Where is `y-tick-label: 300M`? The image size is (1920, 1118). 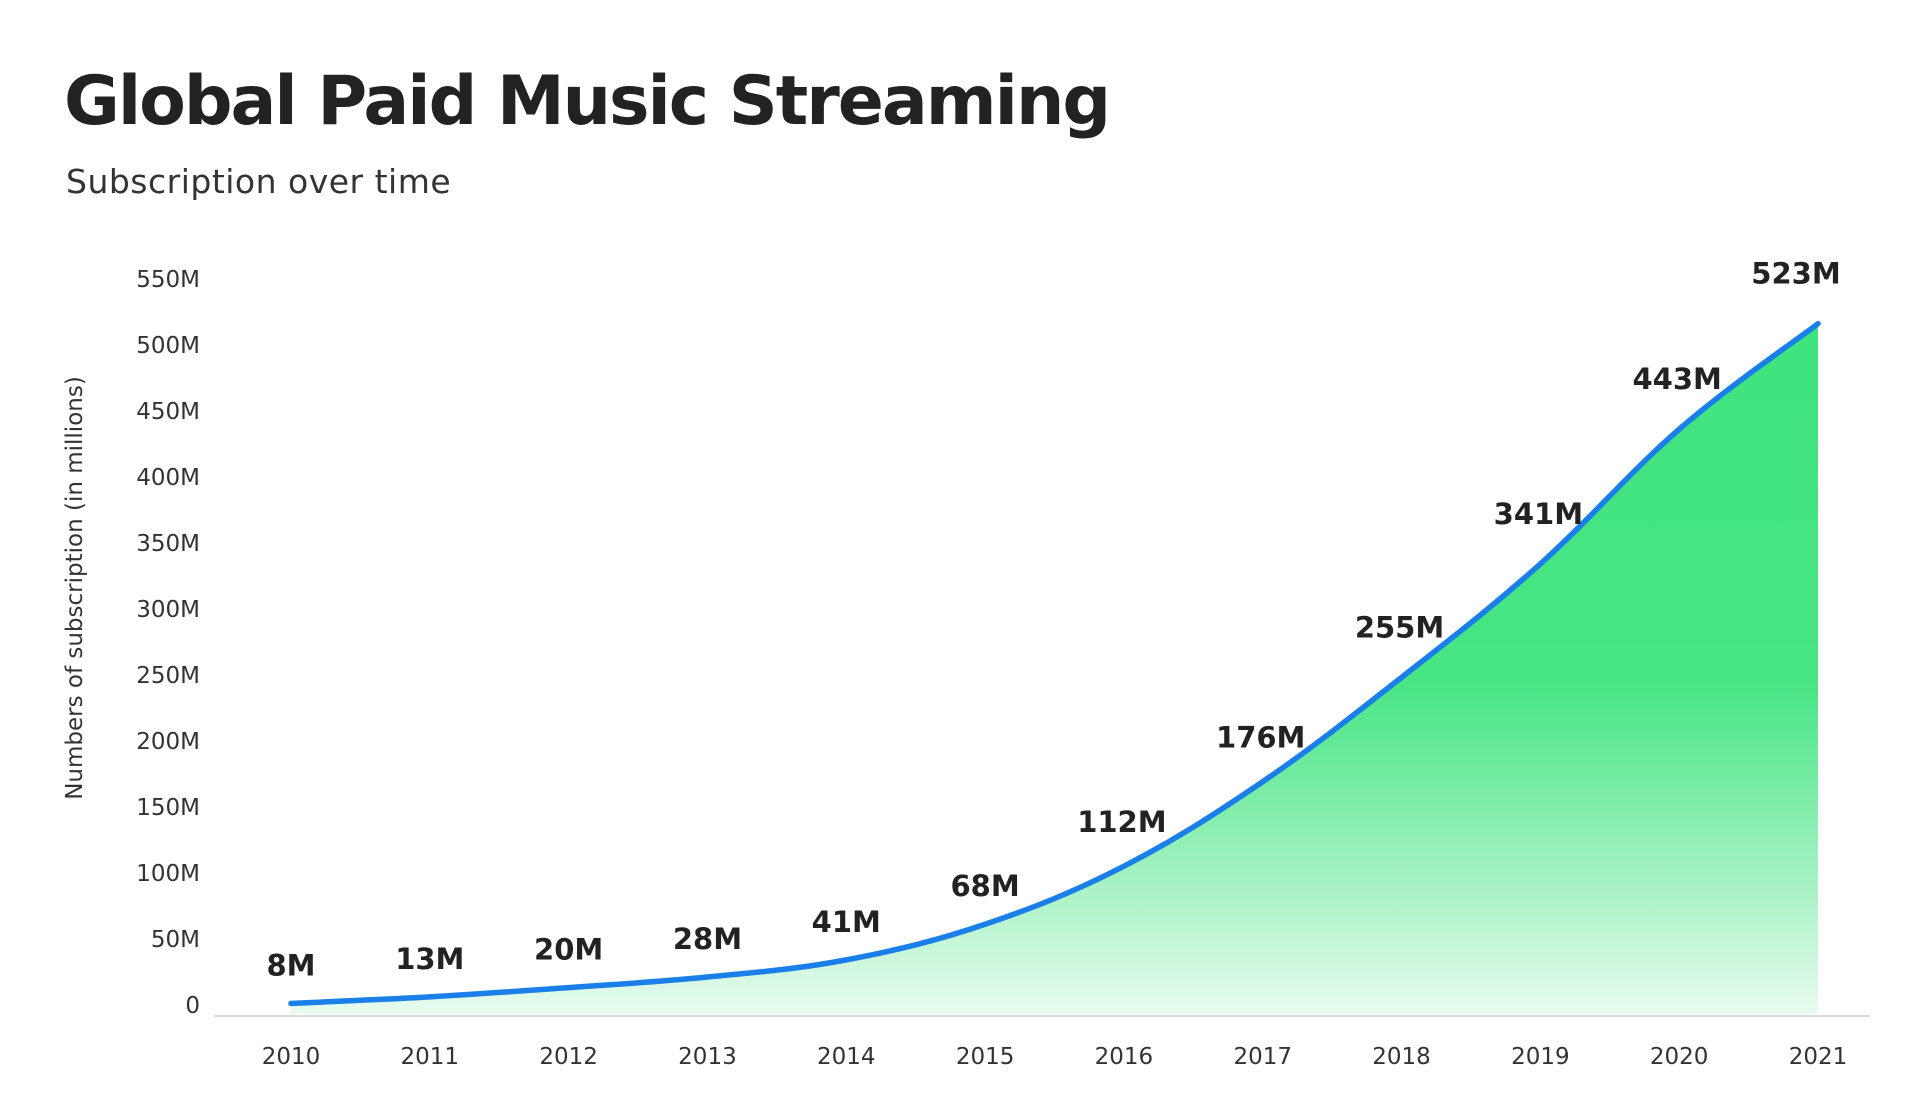
y-tick-label: 300M is located at coordinates (168, 610).